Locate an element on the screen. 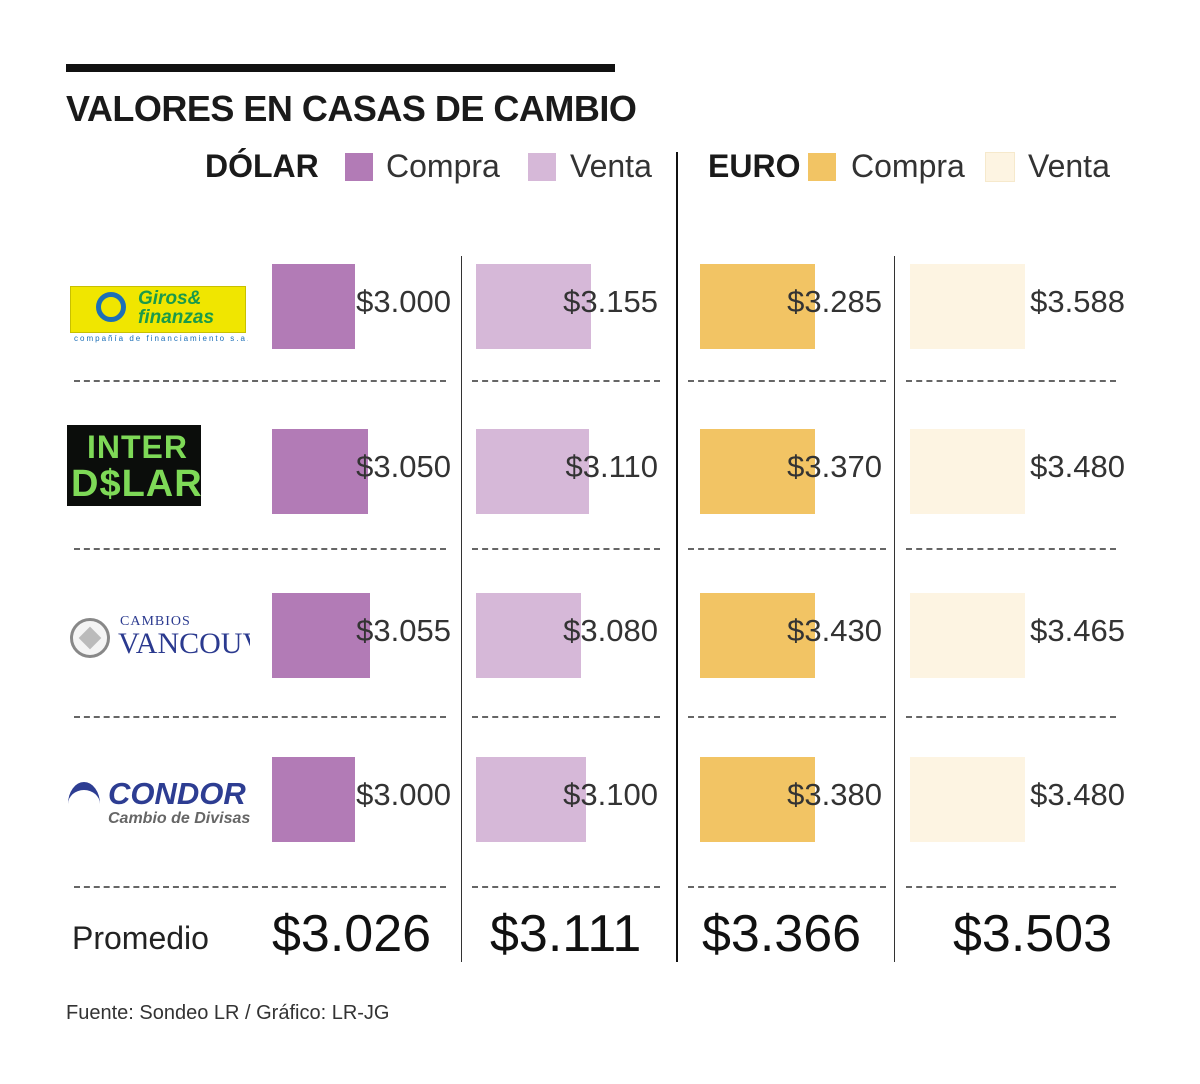 The width and height of the screenshot is (1200, 1084). legend-euro-venta: Venta is located at coordinates (1069, 166).